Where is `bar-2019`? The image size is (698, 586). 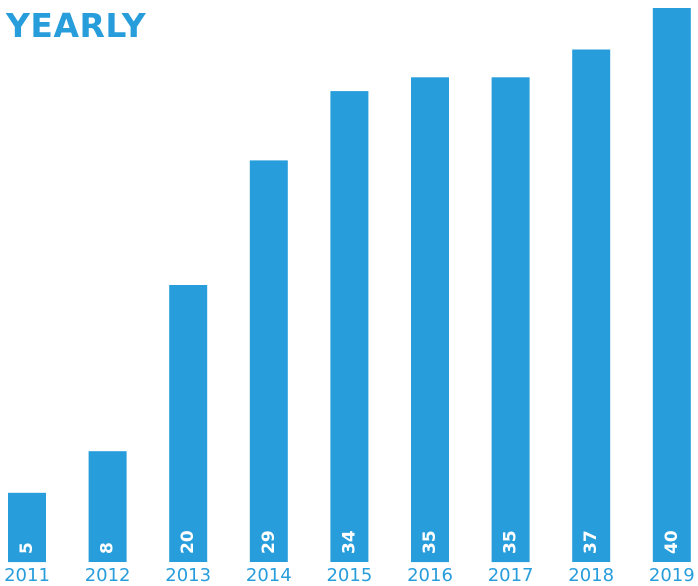
bar-2019 is located at coordinates (671, 285).